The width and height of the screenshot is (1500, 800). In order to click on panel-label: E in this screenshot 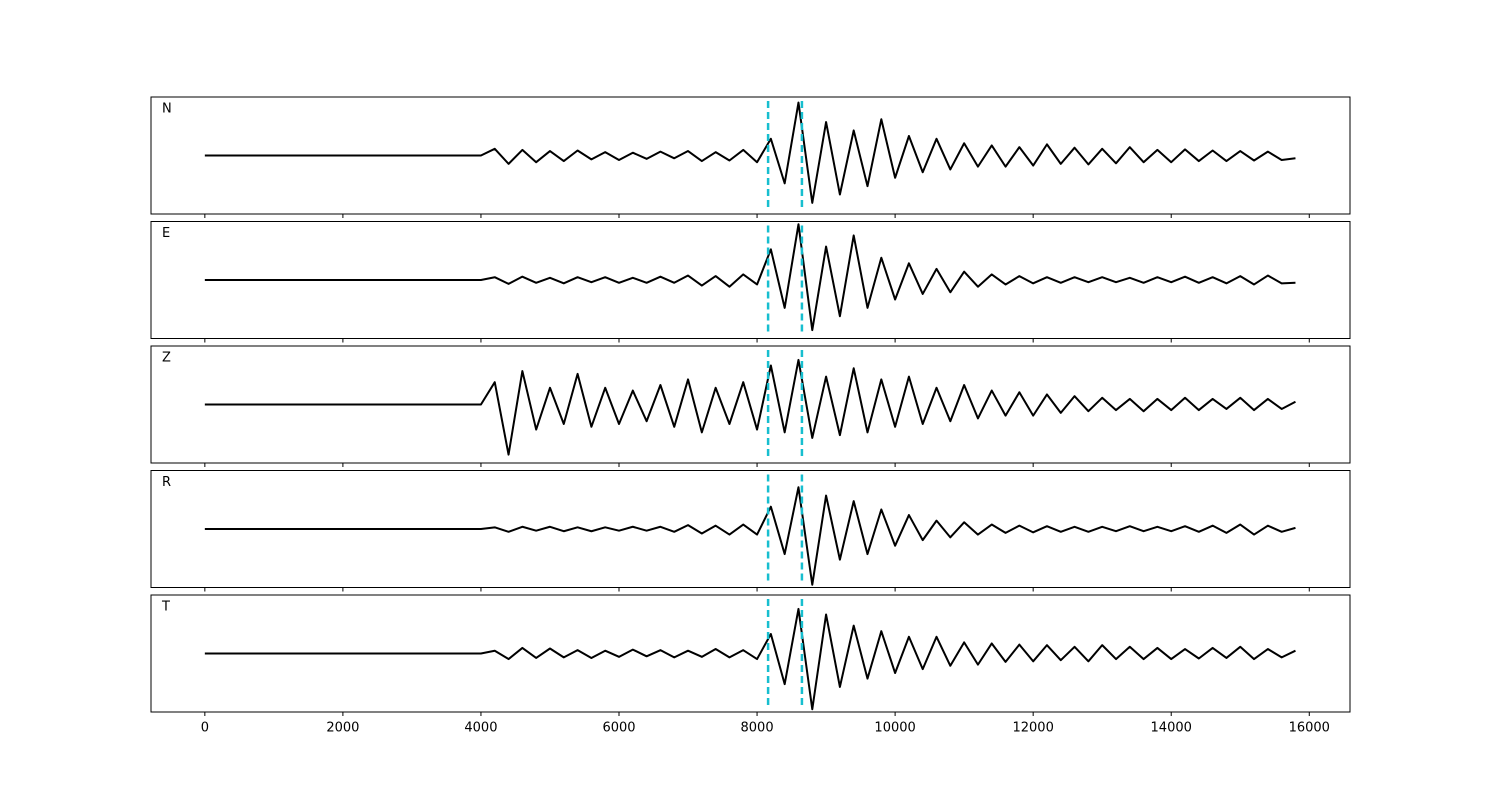, I will do `click(166, 233)`.